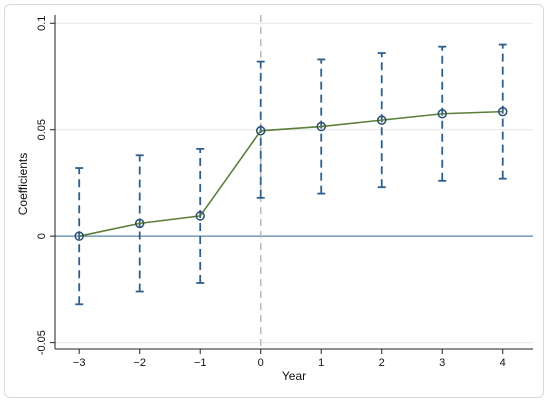 The height and width of the screenshot is (404, 550). What do you see at coordinates (294, 376) in the screenshot?
I see `x-axis-title: Year` at bounding box center [294, 376].